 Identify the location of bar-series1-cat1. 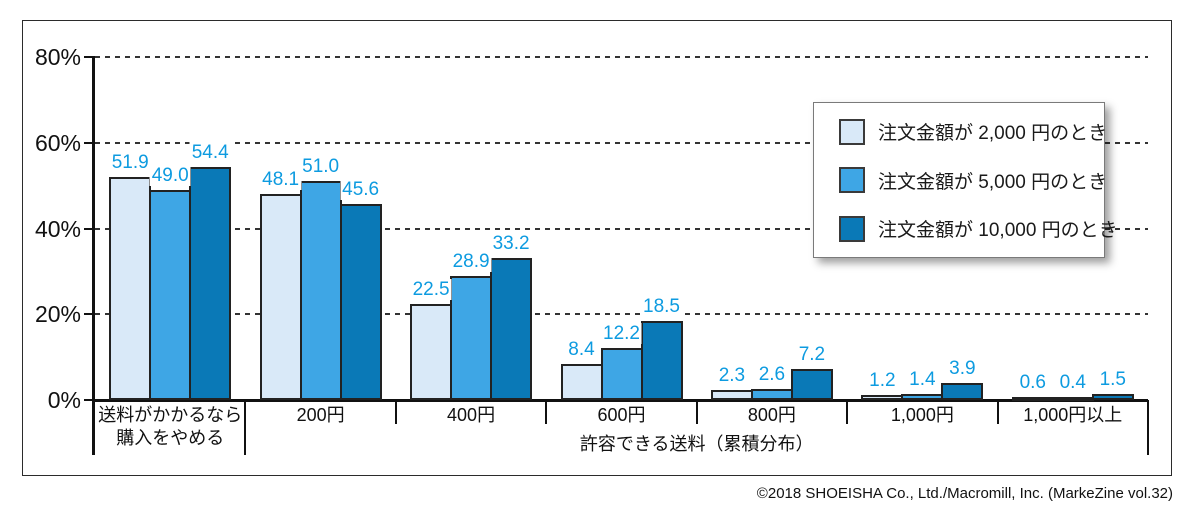
(130, 288).